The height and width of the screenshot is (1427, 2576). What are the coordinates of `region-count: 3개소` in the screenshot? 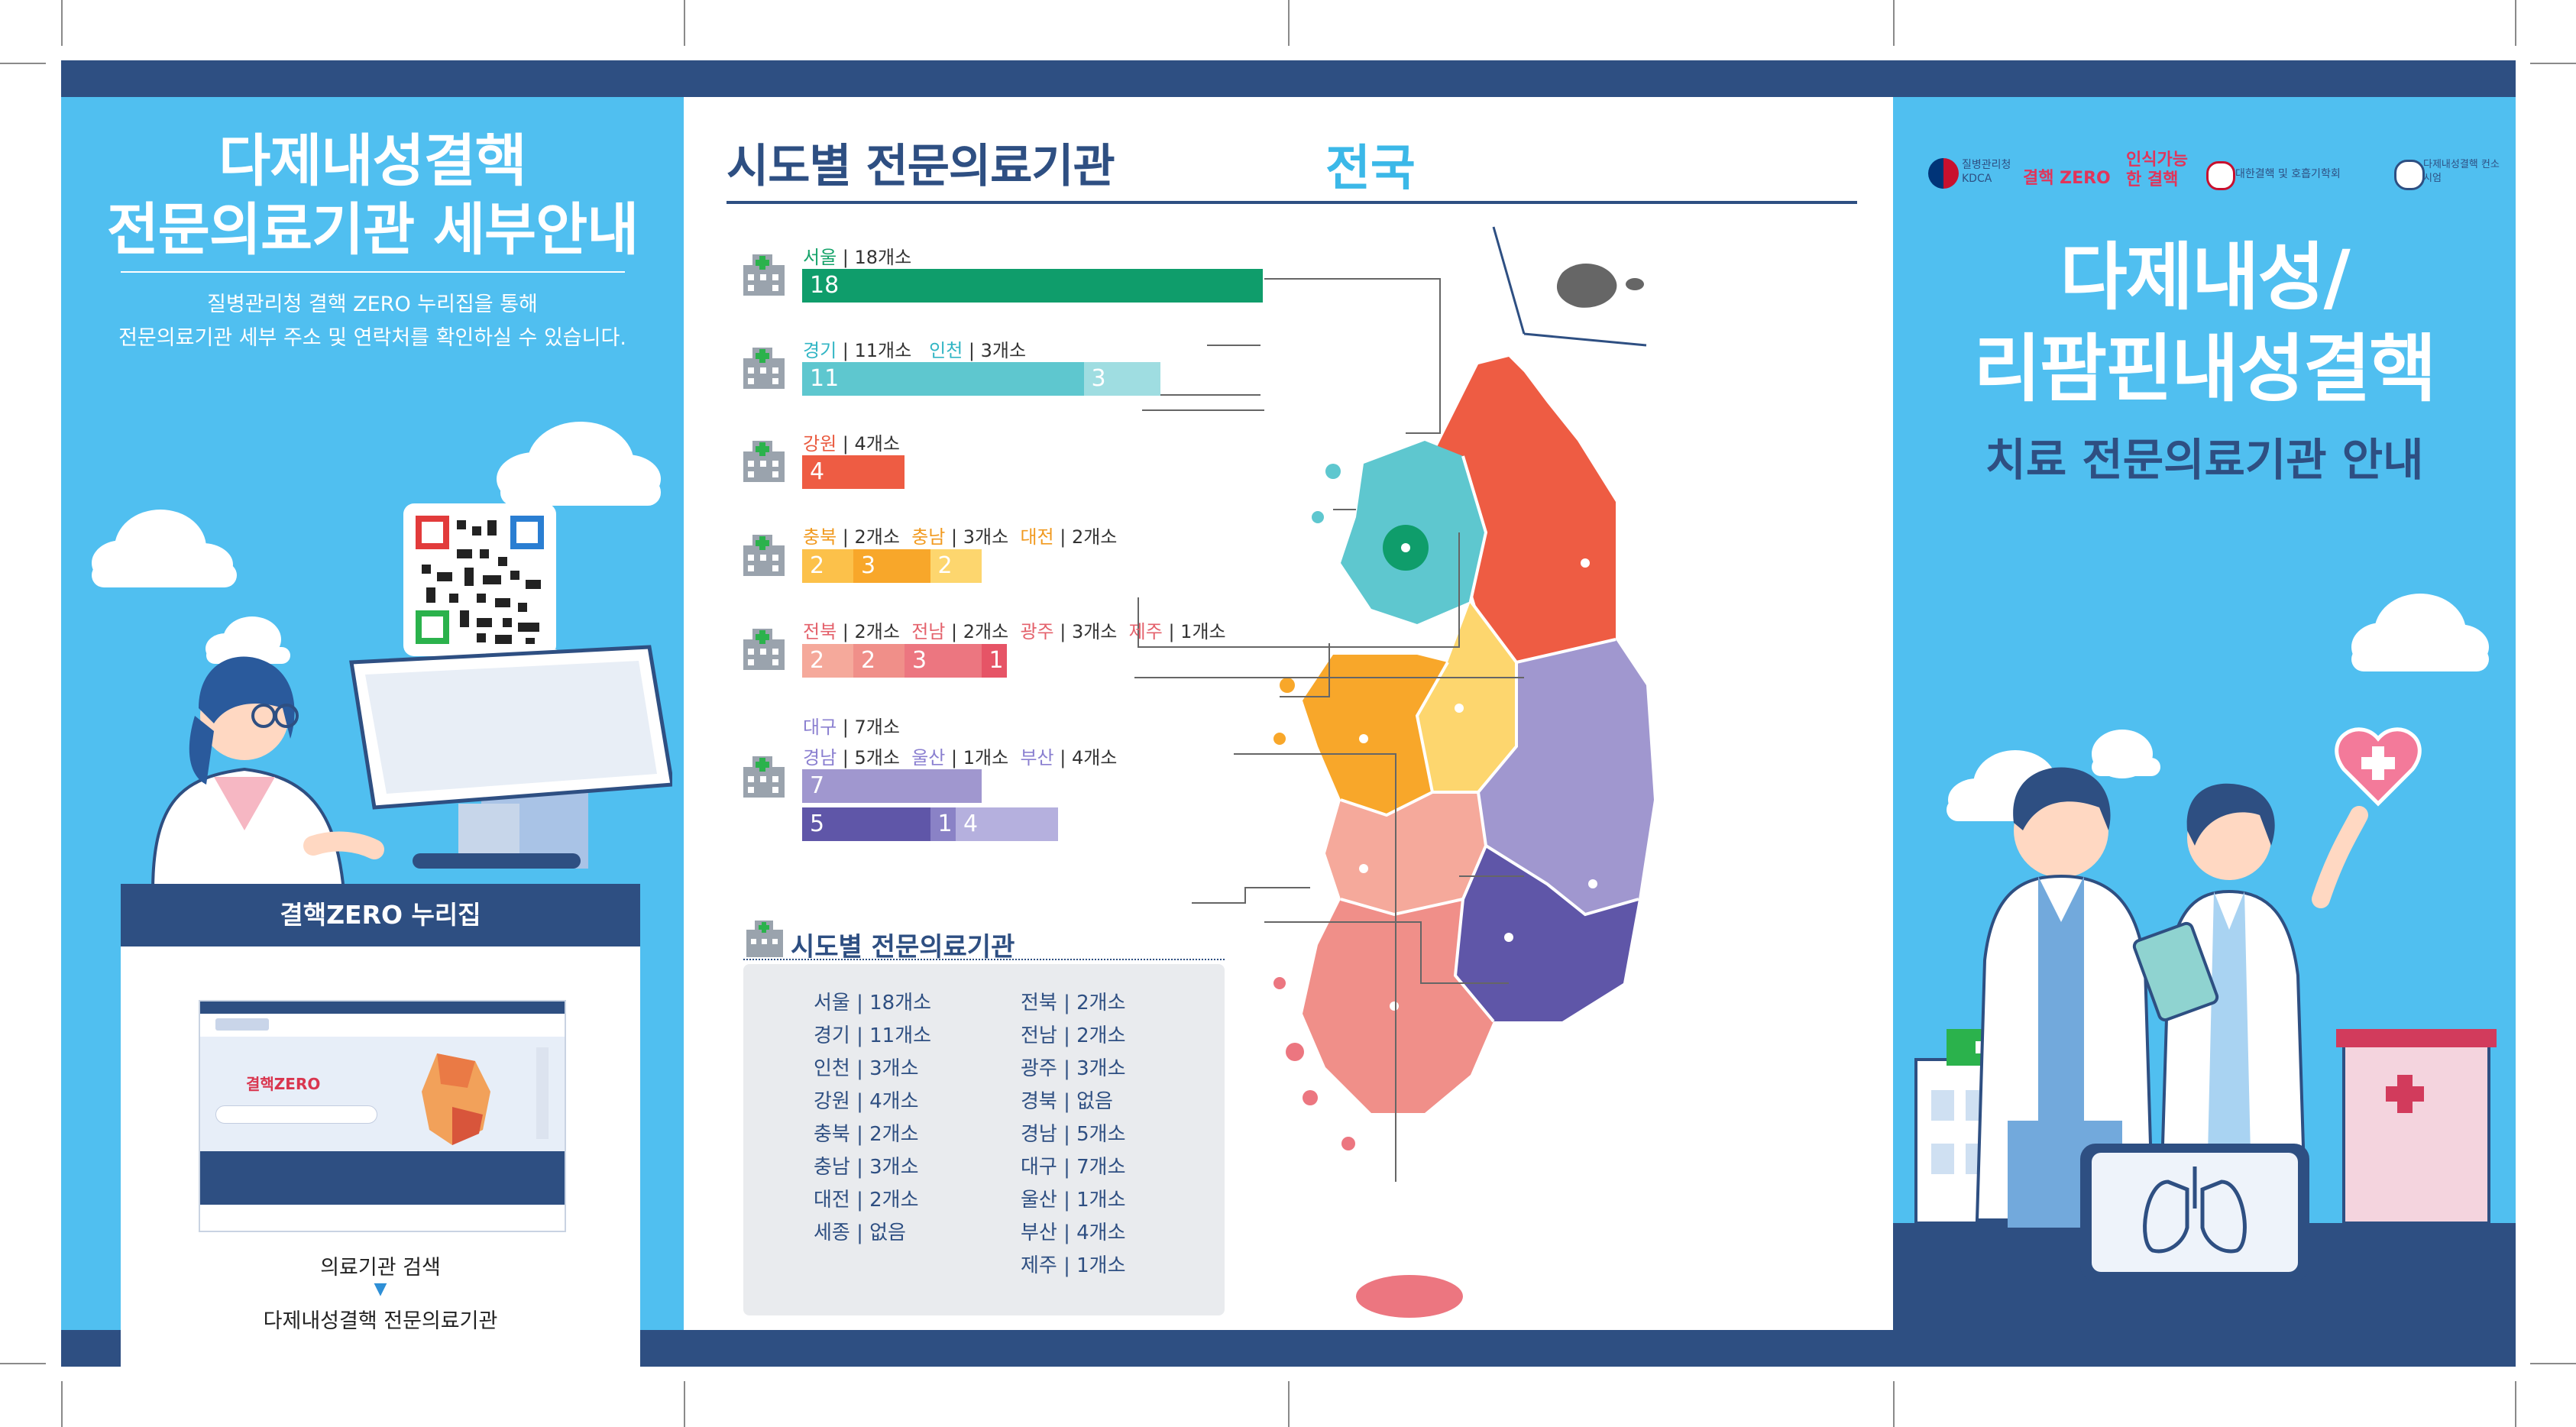 It's located at (1094, 631).